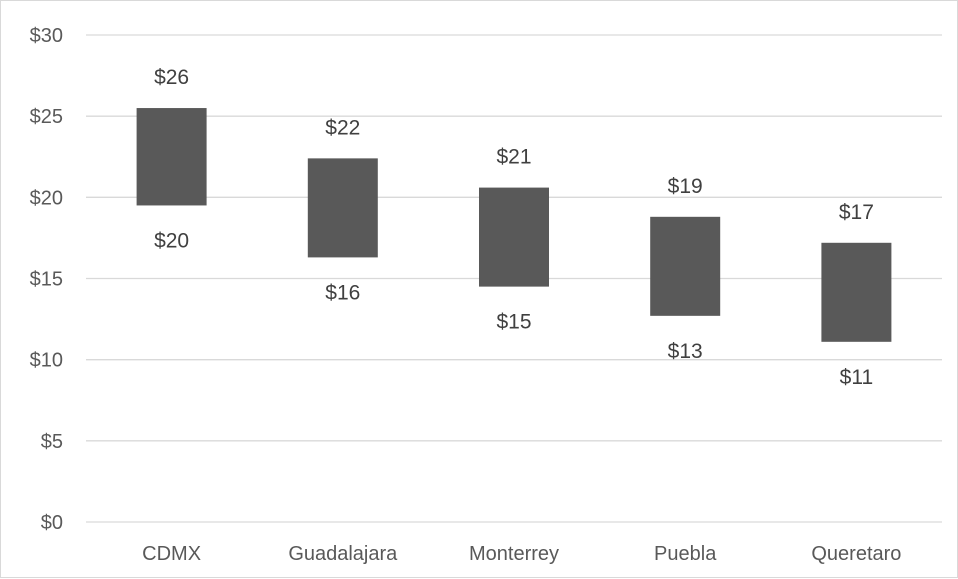 The image size is (958, 579). I want to click on high-value-label: $26, so click(171, 77).